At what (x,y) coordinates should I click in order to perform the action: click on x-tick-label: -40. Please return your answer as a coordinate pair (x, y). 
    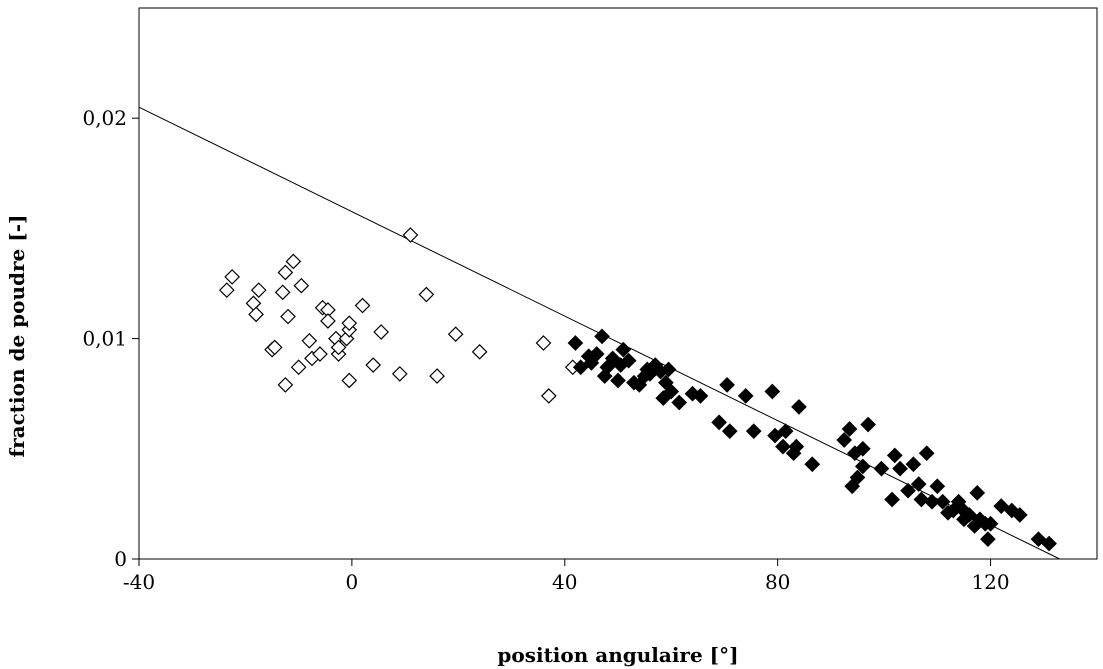
    Looking at the image, I should click on (139, 582).